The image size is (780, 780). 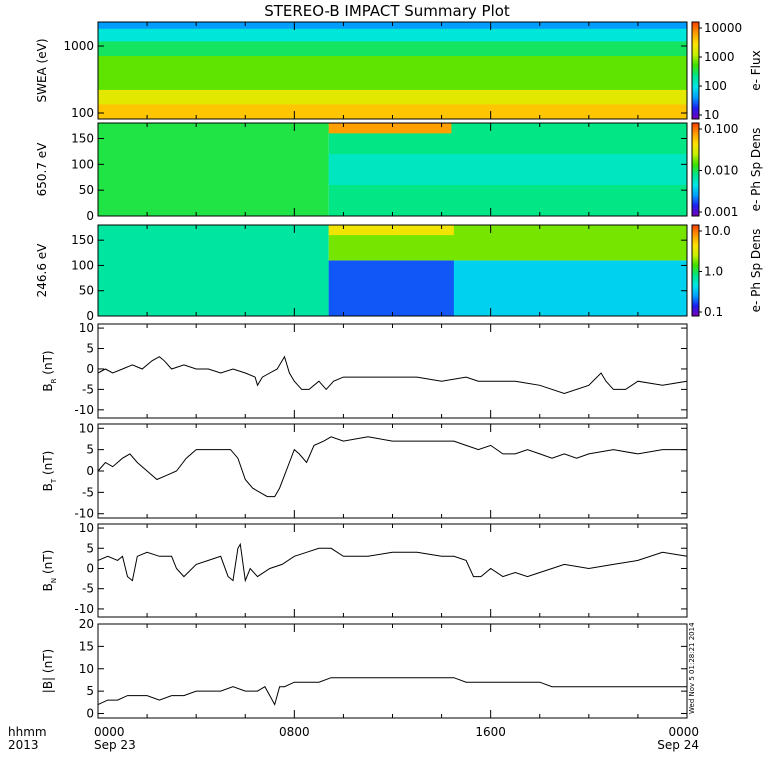 I want to click on time-axis-header: hhmm, so click(x=27, y=732).